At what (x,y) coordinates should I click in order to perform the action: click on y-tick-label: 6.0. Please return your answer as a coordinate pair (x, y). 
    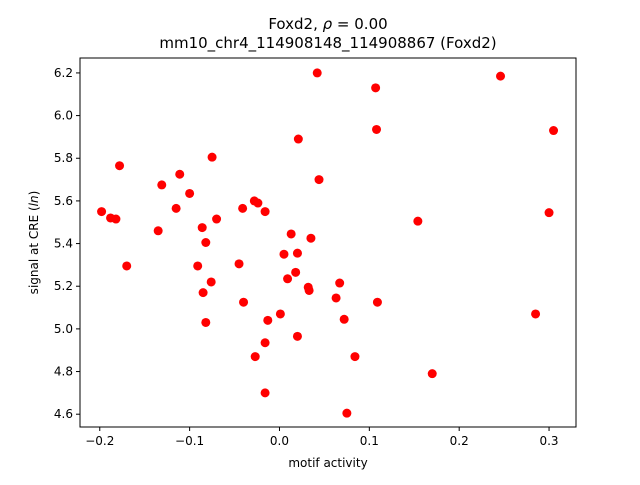
    Looking at the image, I should click on (63, 116).